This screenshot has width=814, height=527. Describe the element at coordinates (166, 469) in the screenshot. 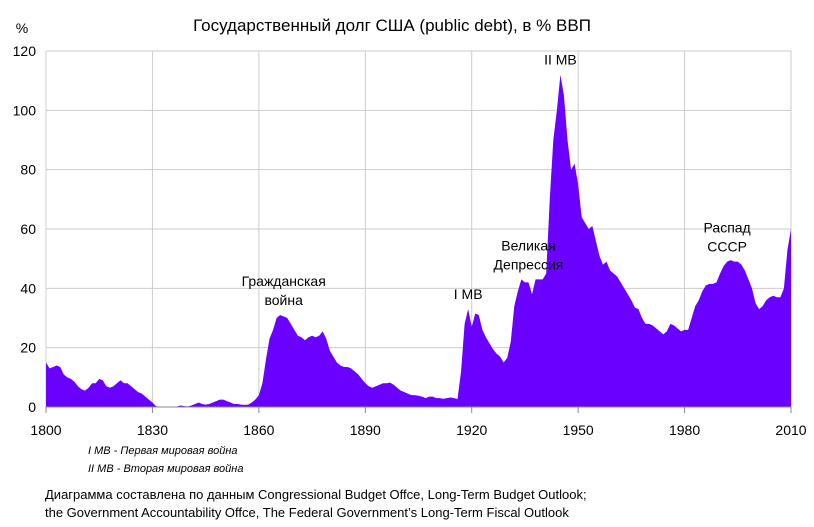

I see `note-ww2: II MB - Вторая мировая война` at that location.